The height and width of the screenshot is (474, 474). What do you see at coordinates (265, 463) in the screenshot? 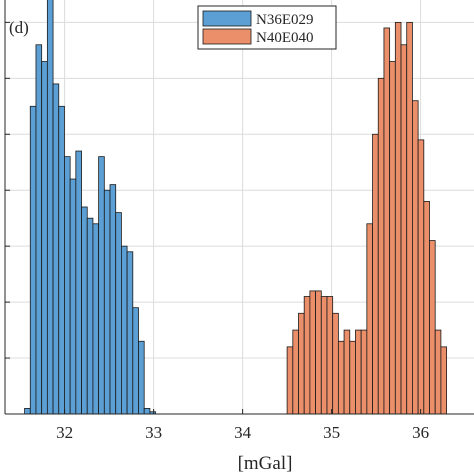
I see `x-axis-label: [mGal]` at bounding box center [265, 463].